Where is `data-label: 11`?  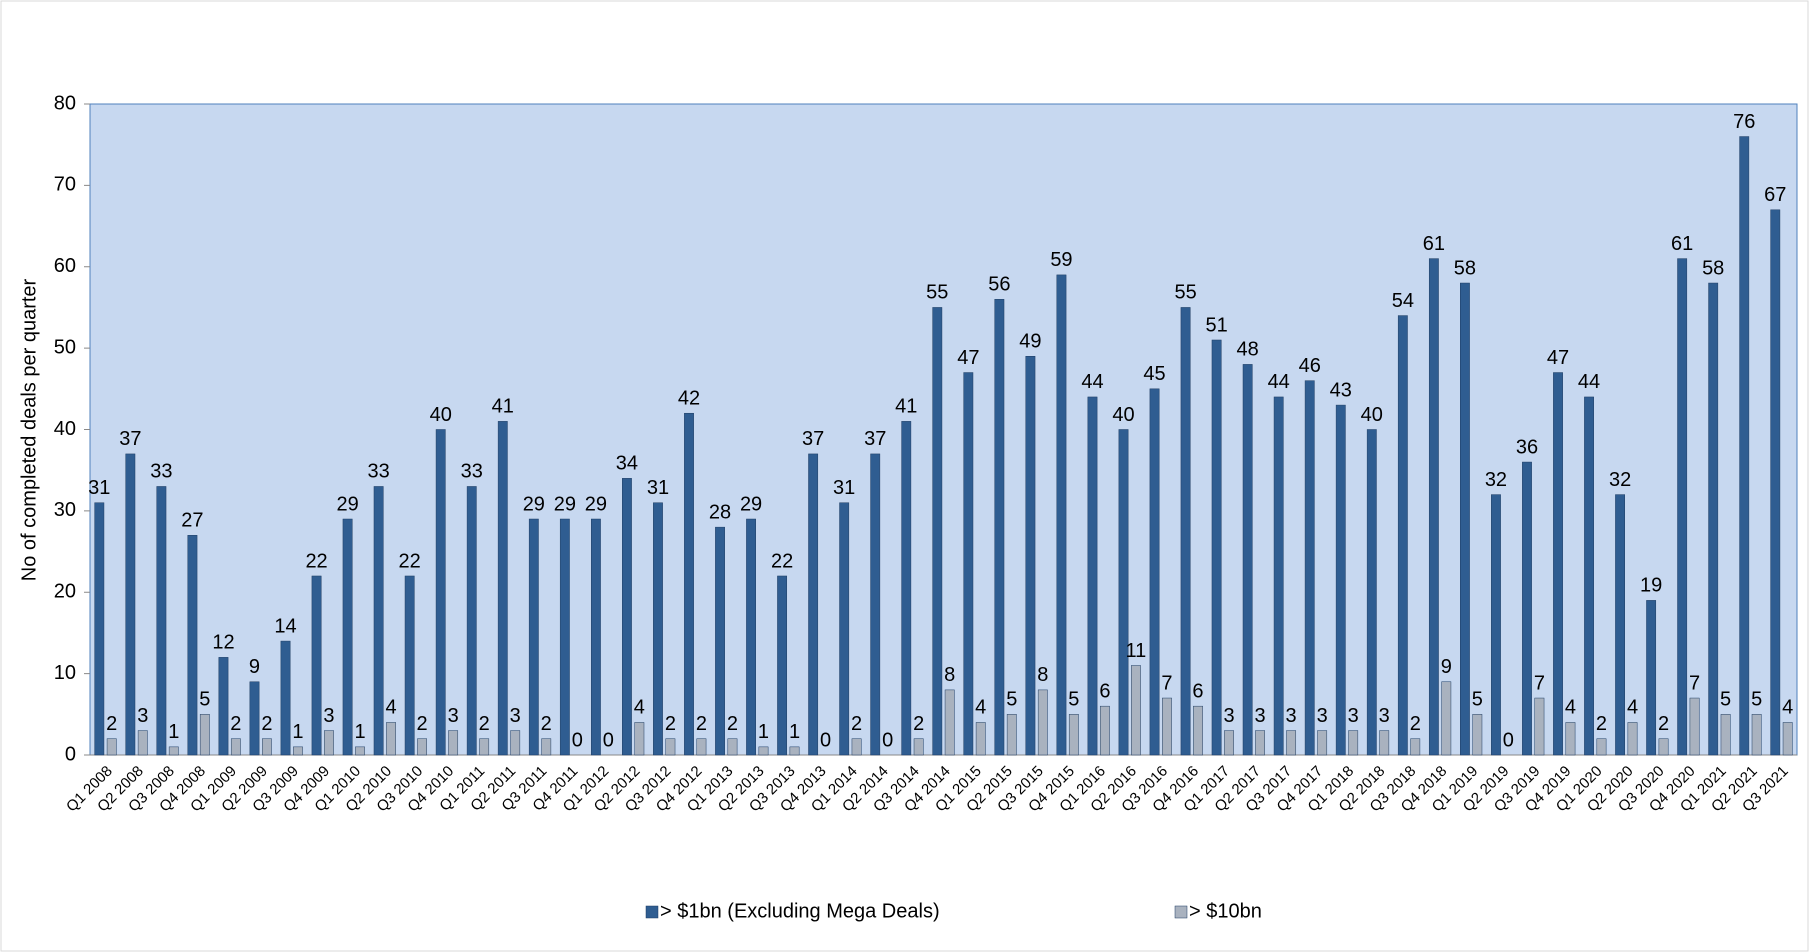
data-label: 11 is located at coordinates (1136, 651).